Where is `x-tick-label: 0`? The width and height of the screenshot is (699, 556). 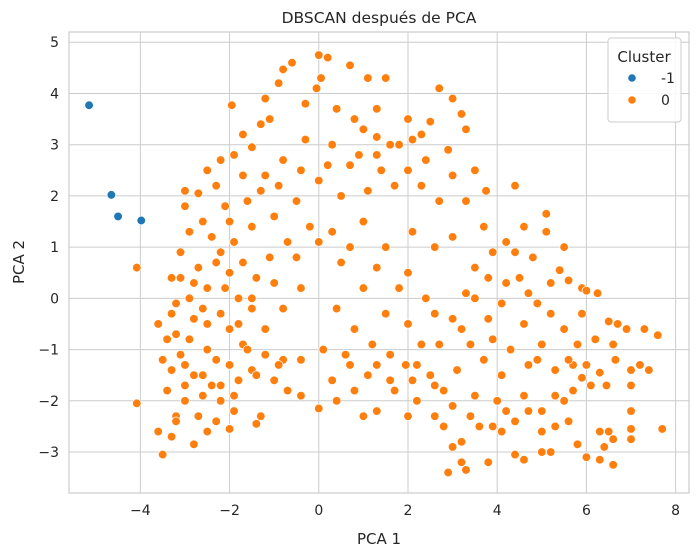 x-tick-label: 0 is located at coordinates (318, 511).